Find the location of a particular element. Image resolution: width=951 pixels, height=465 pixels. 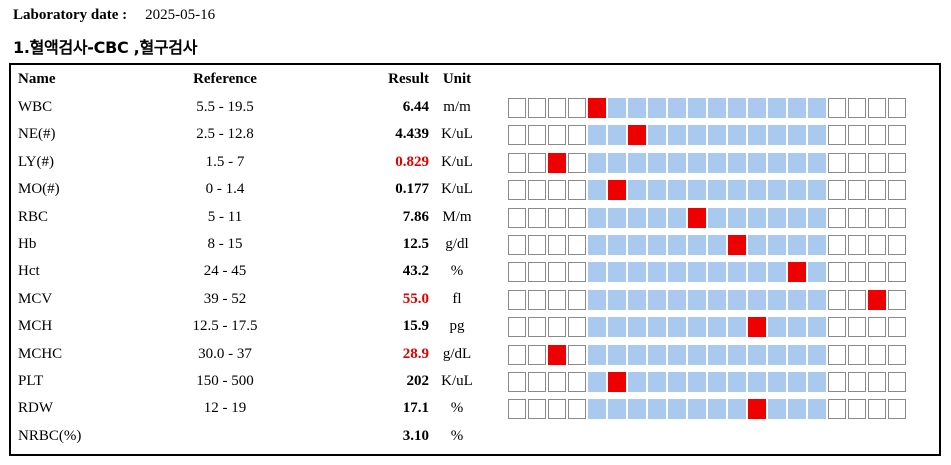

result-value: 3.10 is located at coordinates (415, 435).